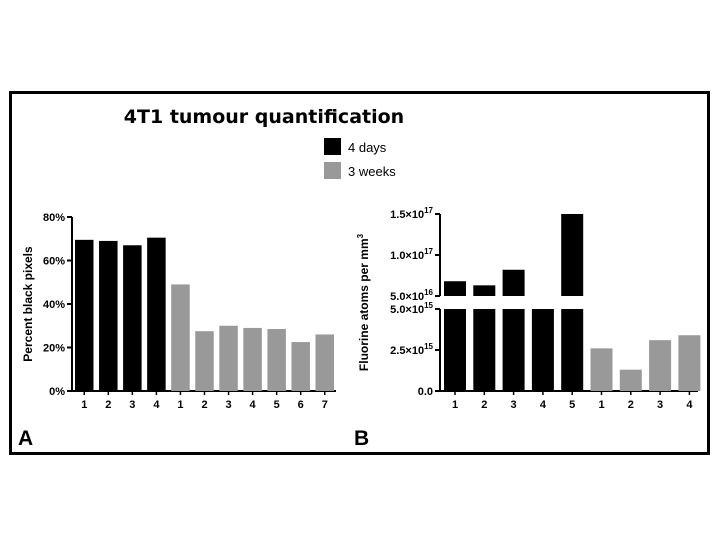 This screenshot has width=720, height=540. What do you see at coordinates (264, 117) in the screenshot?
I see `figure-title: 4T1 tumour quantification` at bounding box center [264, 117].